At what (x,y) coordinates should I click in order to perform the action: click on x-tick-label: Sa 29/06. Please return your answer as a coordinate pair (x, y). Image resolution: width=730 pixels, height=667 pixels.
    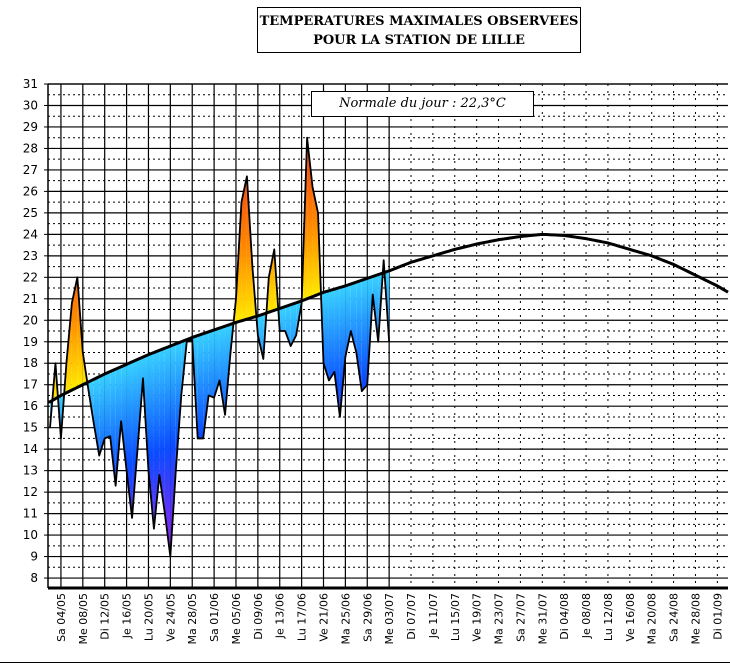
    Looking at the image, I should click on (367, 617).